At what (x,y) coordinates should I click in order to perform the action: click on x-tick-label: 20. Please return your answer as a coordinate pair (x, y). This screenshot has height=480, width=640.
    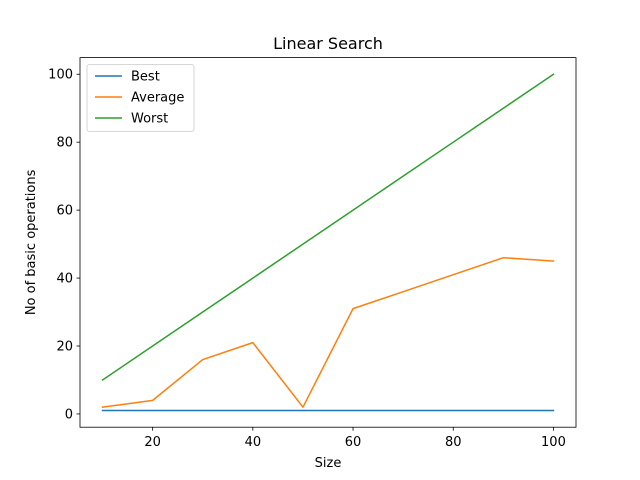
    Looking at the image, I should click on (152, 442).